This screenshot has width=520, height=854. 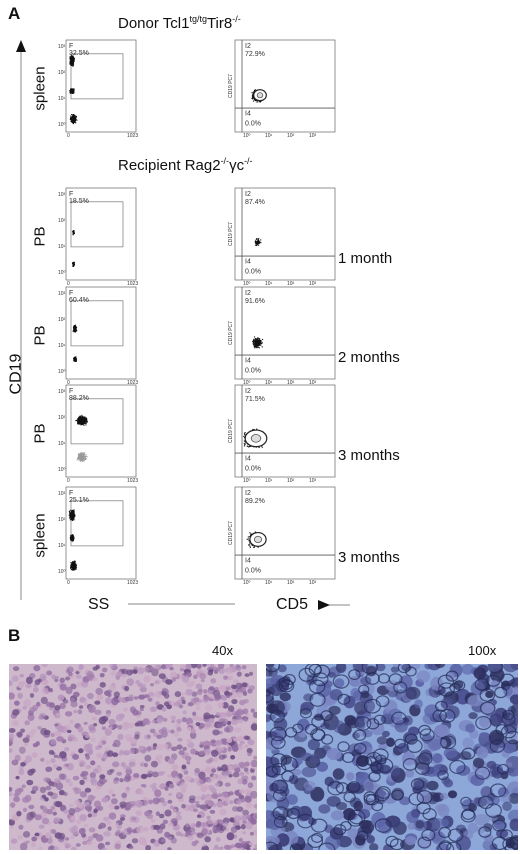 I want to click on cd5-cd19-plot: I2 87.4% I4 0.0% CD19 PC7 10⁰ 10¹ 10² 10³, so click(x=286, y=237).